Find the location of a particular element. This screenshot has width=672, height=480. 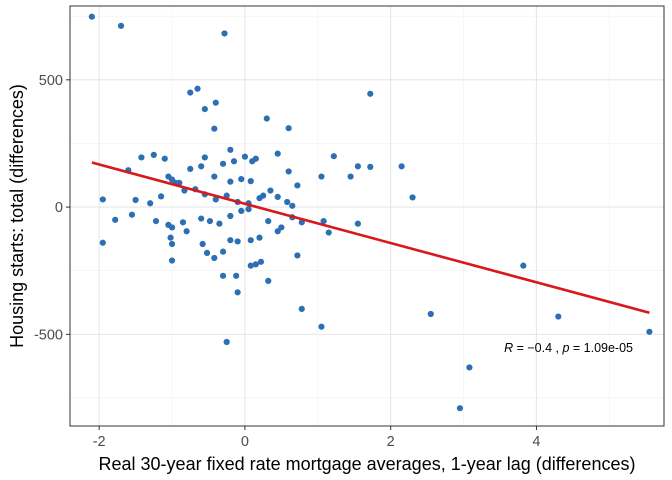

x-tick-label: -2 is located at coordinates (99, 442).